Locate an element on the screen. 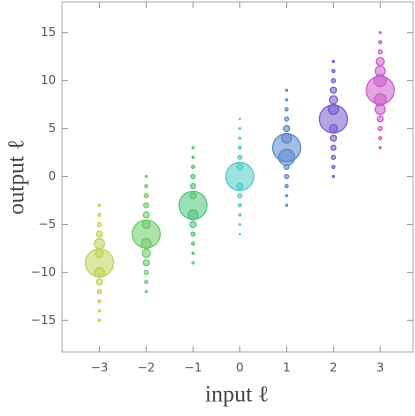 This screenshot has height=416, width=415. y-axis-label: output ℓ is located at coordinates (15, 177).